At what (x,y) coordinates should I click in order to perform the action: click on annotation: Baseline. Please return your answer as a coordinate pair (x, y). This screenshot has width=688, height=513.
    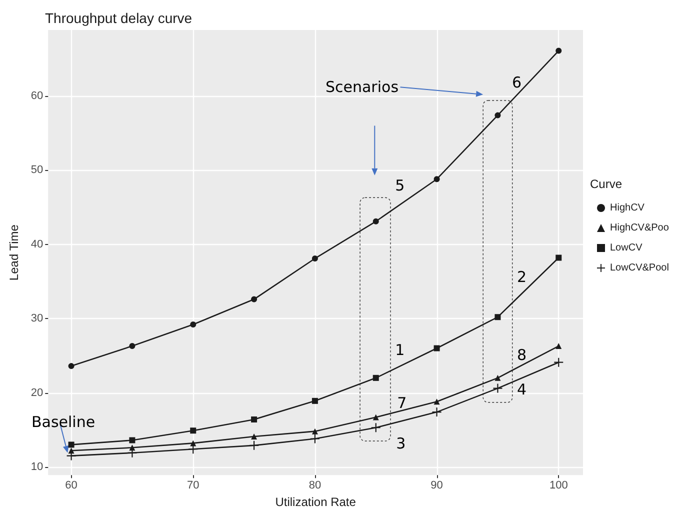
    Looking at the image, I should click on (63, 421).